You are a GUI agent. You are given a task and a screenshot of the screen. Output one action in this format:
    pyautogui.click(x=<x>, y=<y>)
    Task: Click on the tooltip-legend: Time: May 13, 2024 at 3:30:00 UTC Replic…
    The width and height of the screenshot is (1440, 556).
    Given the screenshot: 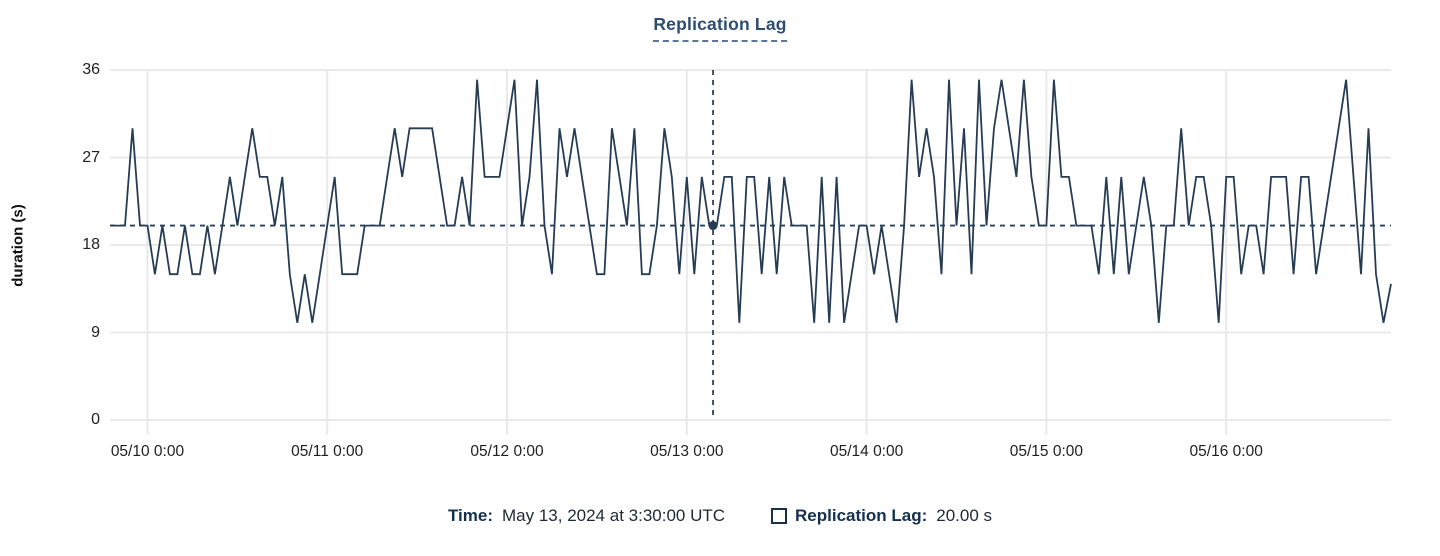 What is the action you would take?
    pyautogui.click(x=720, y=516)
    